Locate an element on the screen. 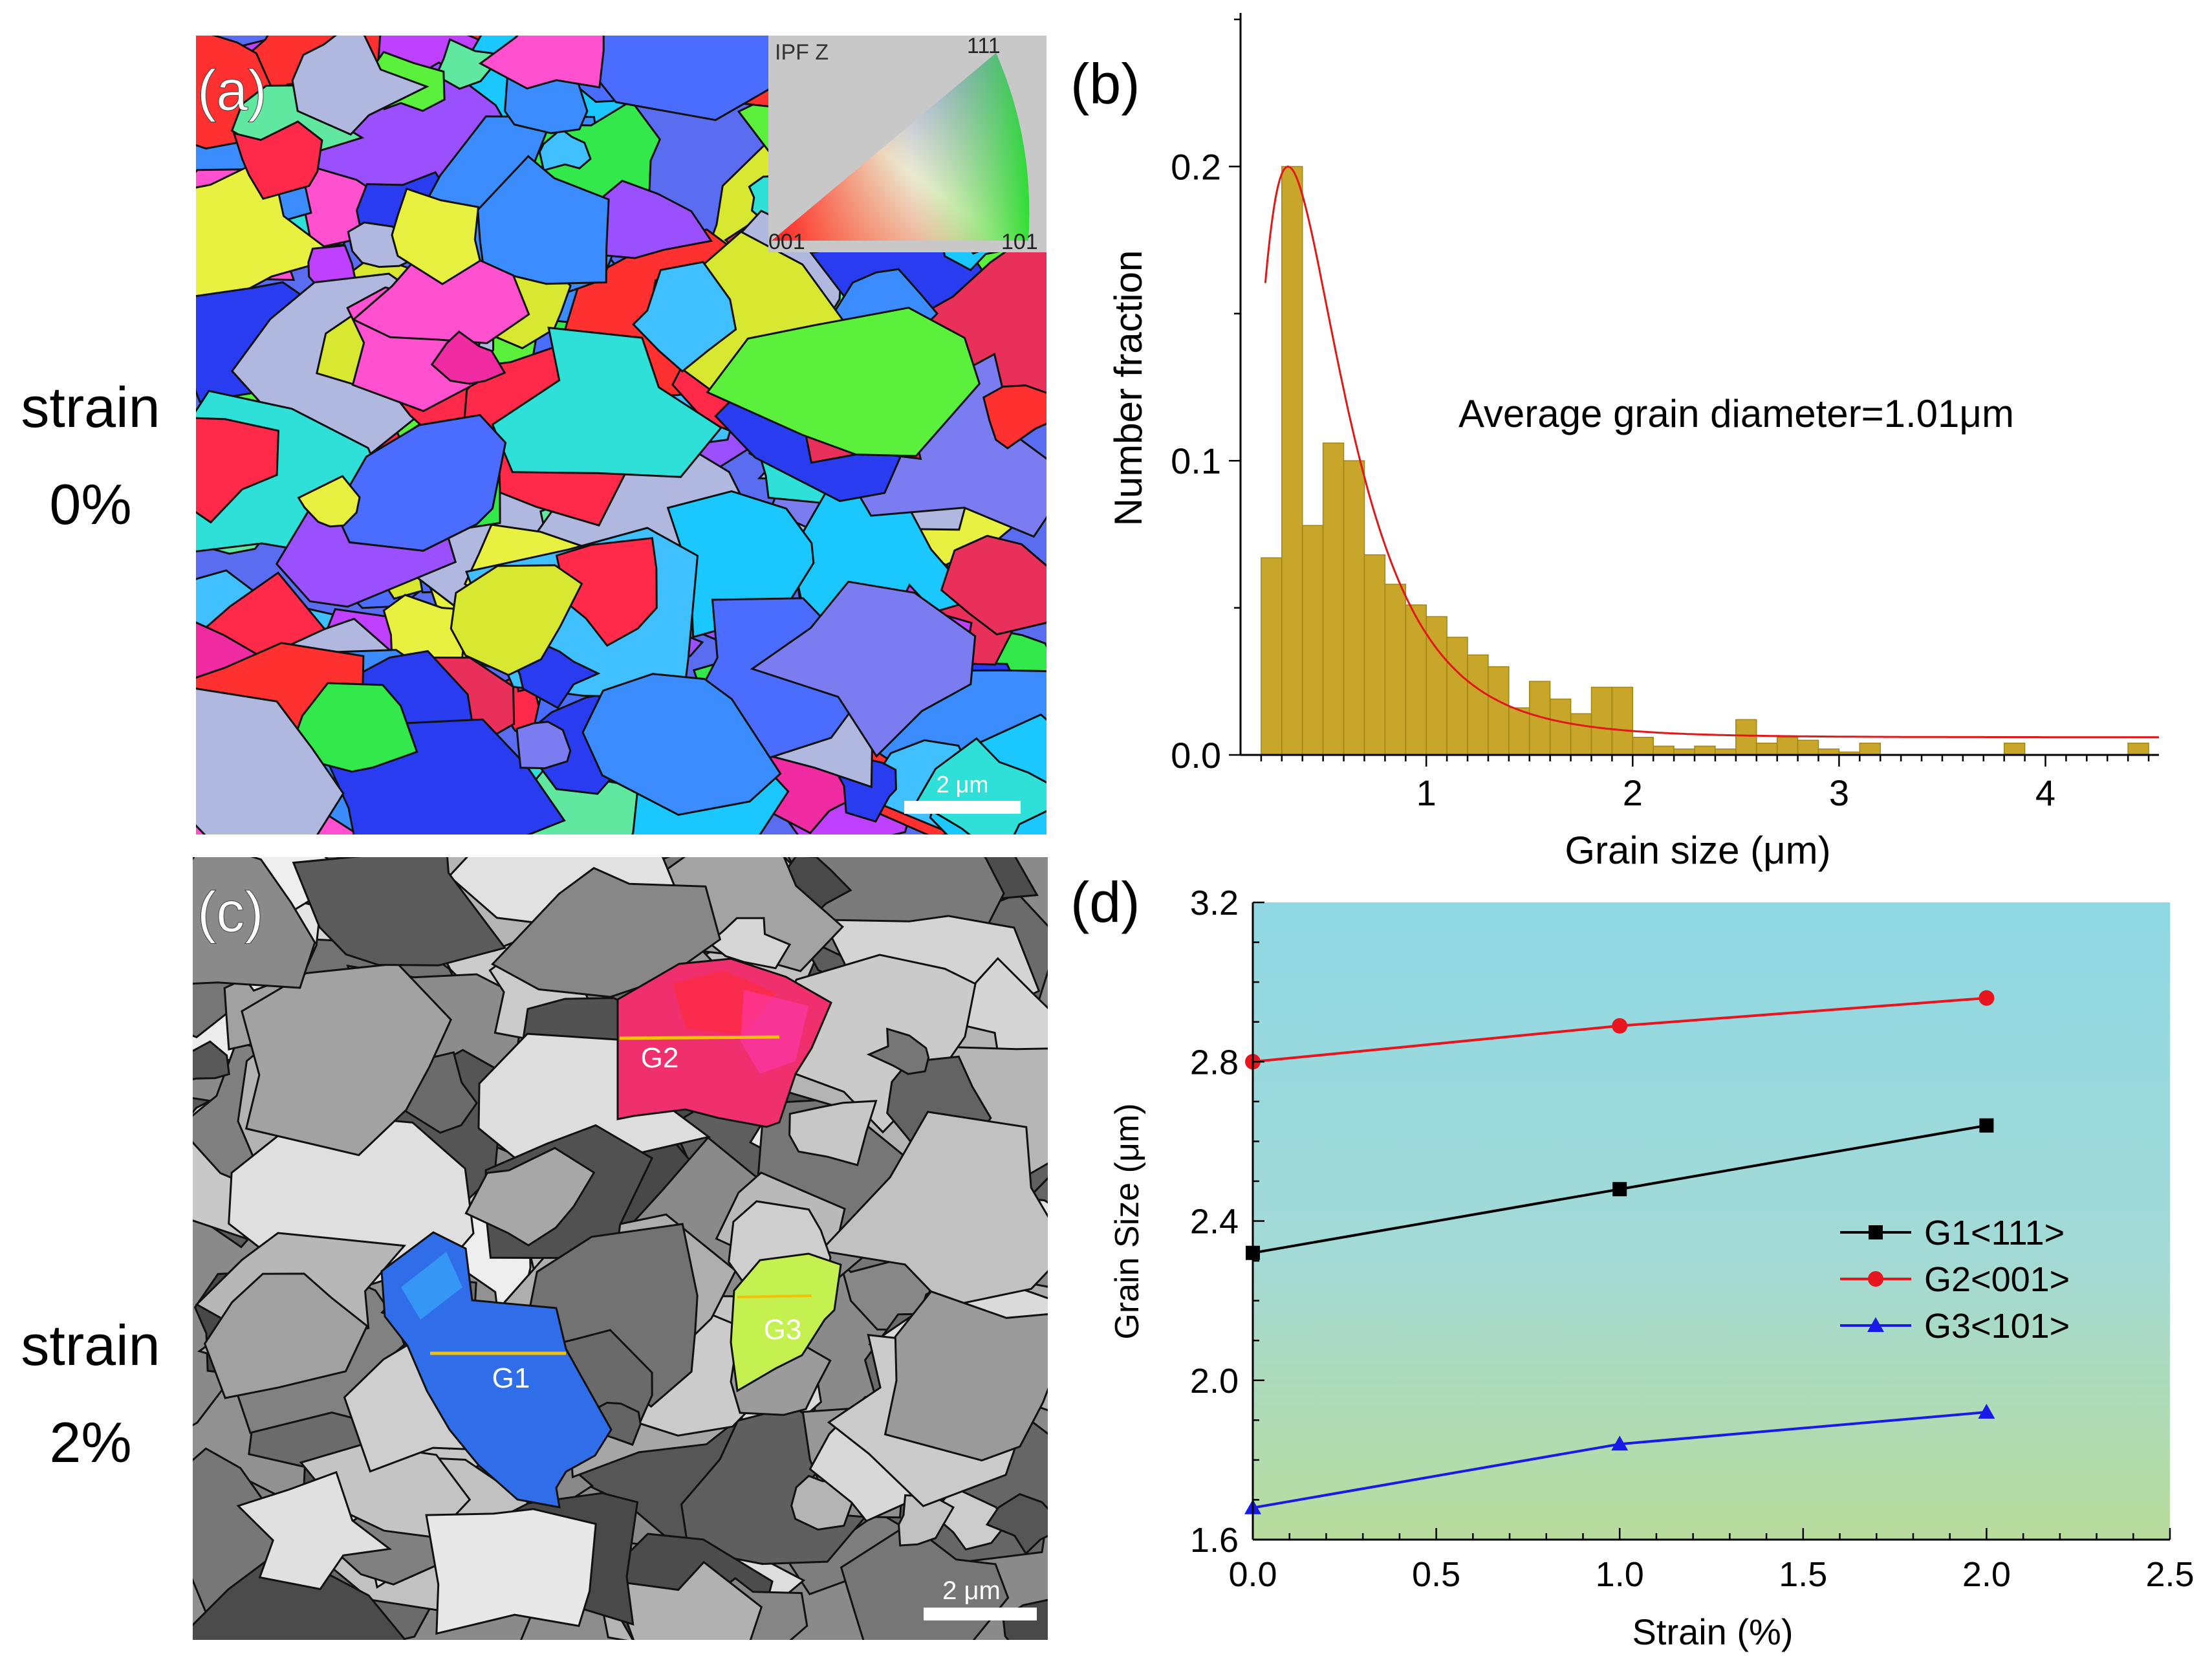 The width and height of the screenshot is (2212, 1669). panel-d-y-tick-label-1: 2.0 is located at coordinates (1214, 1381).